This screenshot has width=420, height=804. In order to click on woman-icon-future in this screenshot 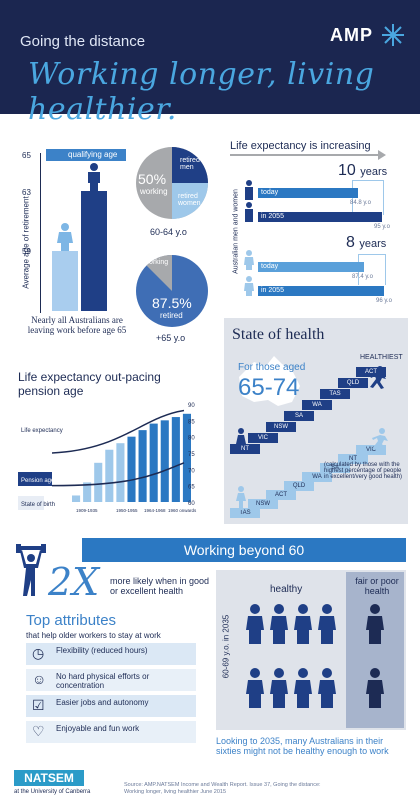, I will do `click(249, 286)`.